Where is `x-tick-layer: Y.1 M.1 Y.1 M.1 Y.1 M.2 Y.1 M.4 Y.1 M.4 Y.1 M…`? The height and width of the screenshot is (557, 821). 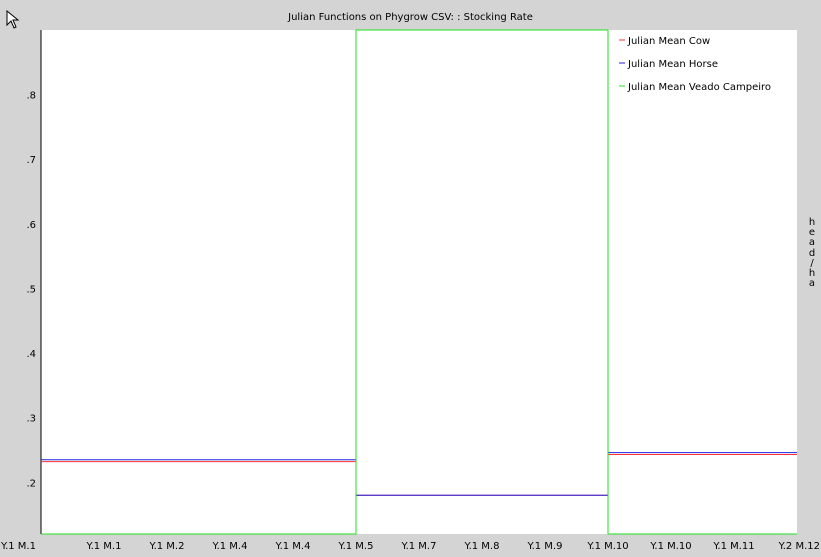 x-tick-layer: Y.1 M.1 Y.1 M.1 Y.1 M.2 Y.1 M.4 Y.1 M.4 Y.1 M… is located at coordinates (410, 546).